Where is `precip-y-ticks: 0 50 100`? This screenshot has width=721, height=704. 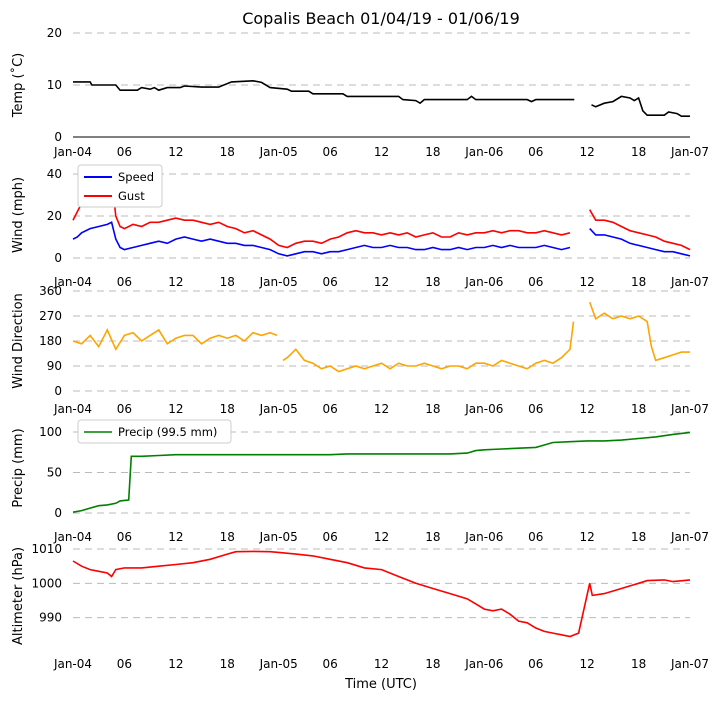
precip-y-ticks: 0 50 100 is located at coordinates (50, 472).